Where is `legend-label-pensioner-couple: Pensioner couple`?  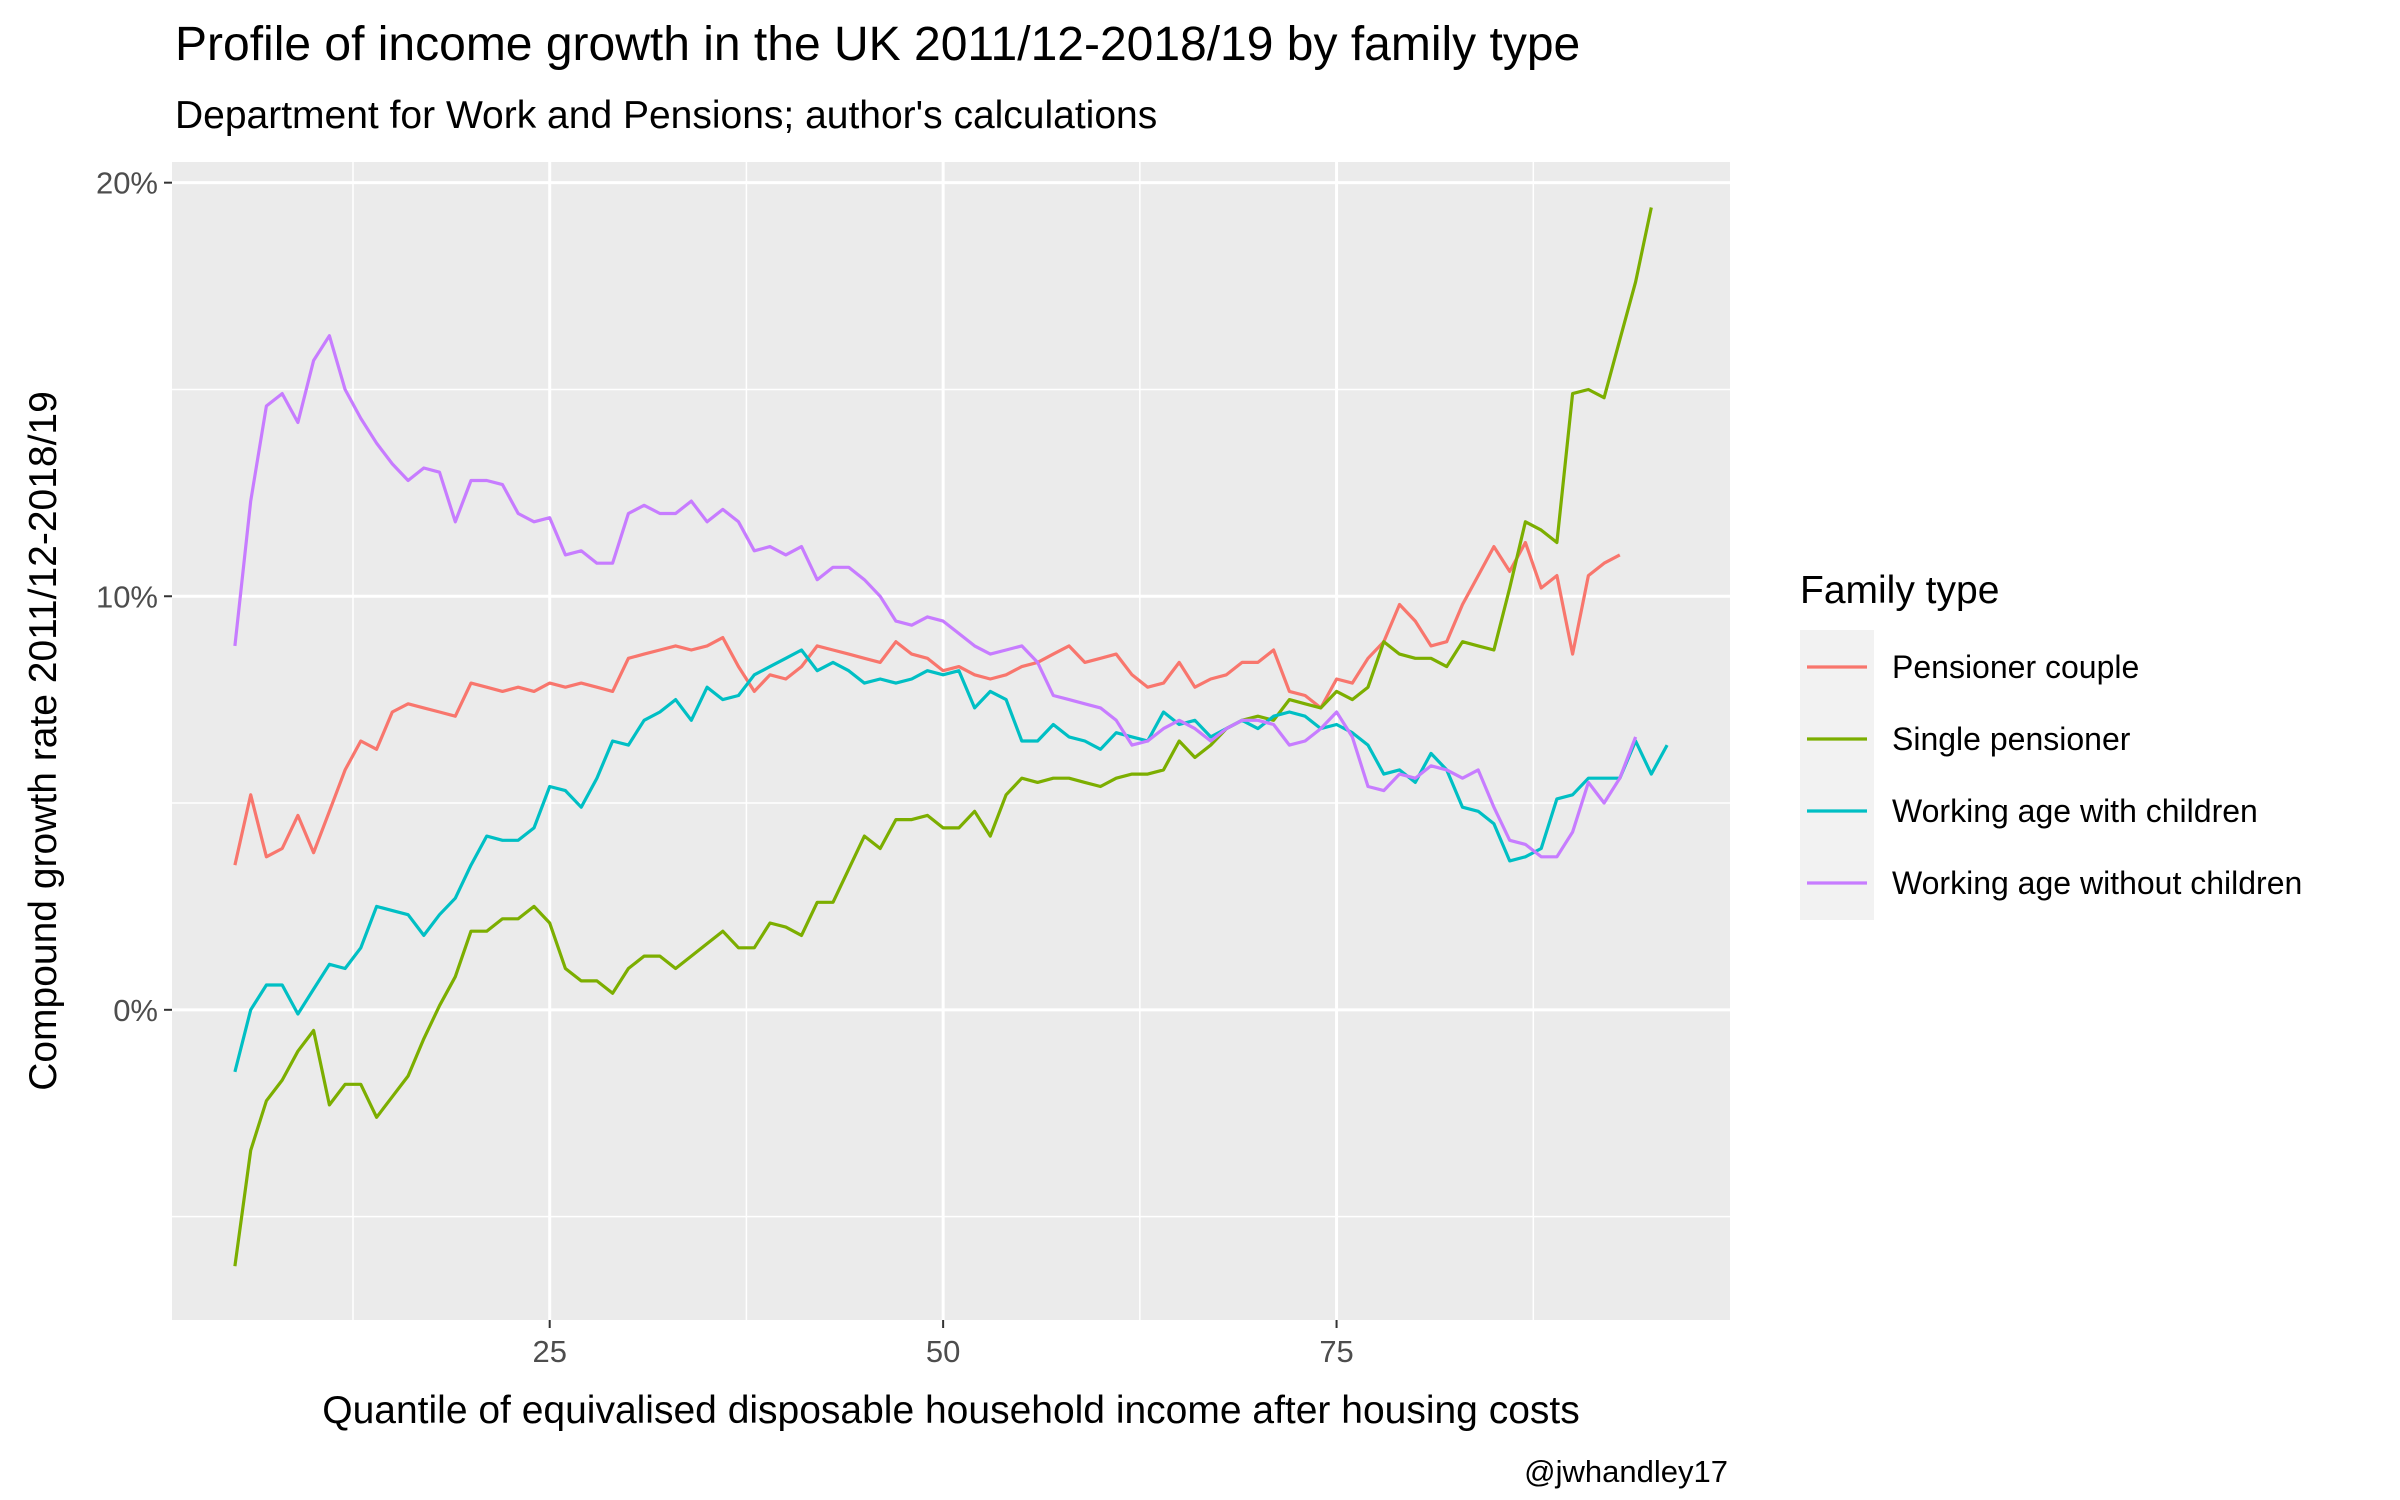 legend-label-pensioner-couple: Pensioner couple is located at coordinates (2015, 667).